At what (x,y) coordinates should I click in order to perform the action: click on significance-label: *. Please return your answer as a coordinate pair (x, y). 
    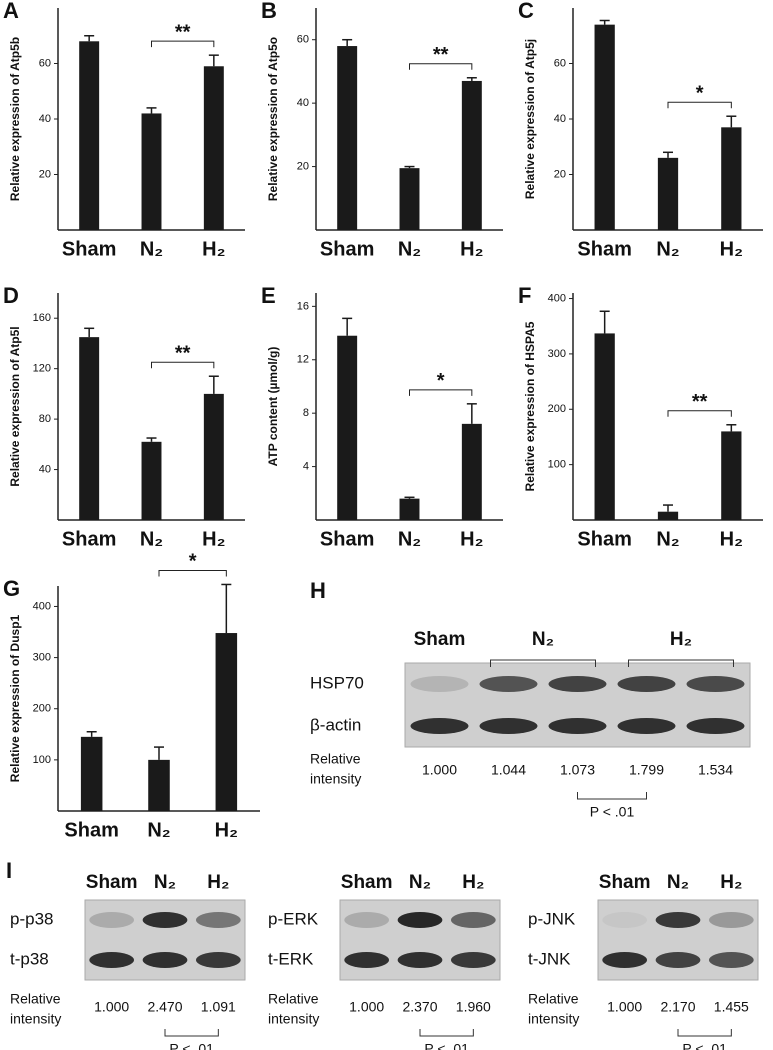
    Looking at the image, I should click on (700, 94).